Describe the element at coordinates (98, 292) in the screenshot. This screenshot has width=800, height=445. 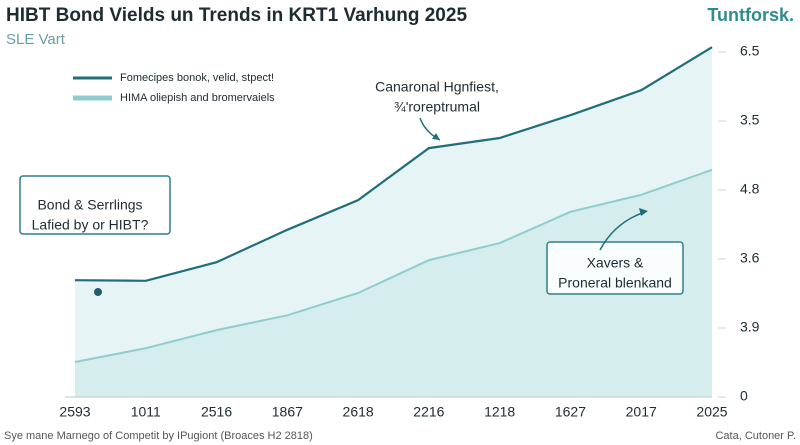
I see `marker` at that location.